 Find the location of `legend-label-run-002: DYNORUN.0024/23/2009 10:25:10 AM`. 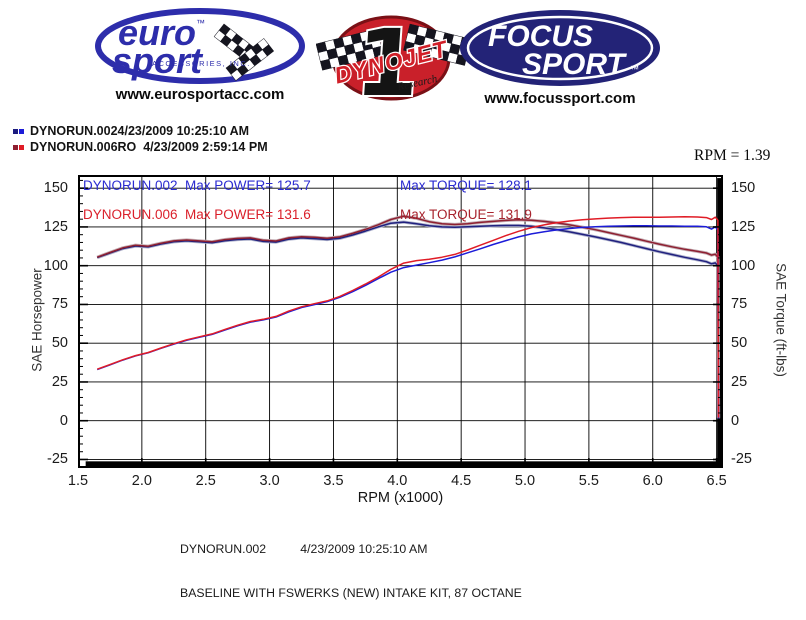

legend-label-run-002: DYNORUN.0024/23/2009 10:25:10 AM is located at coordinates (140, 131).